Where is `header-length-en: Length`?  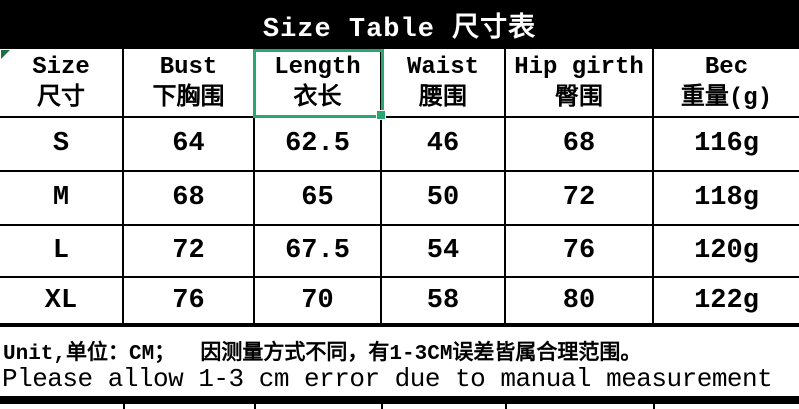 header-length-en: Length is located at coordinates (317, 67).